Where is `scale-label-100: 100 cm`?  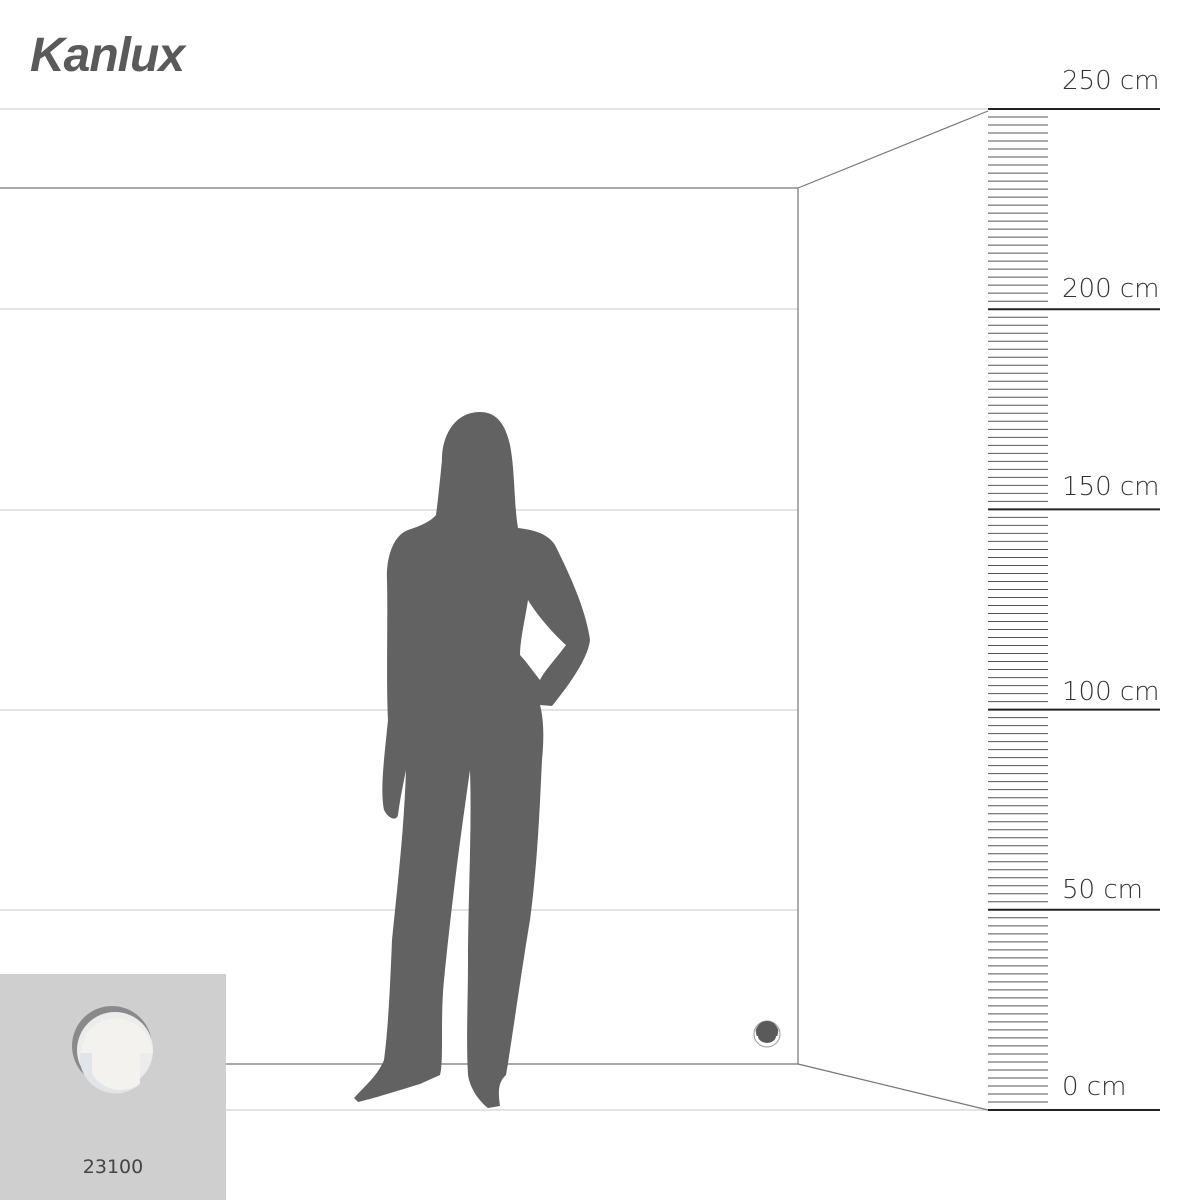 scale-label-100: 100 cm is located at coordinates (1111, 692).